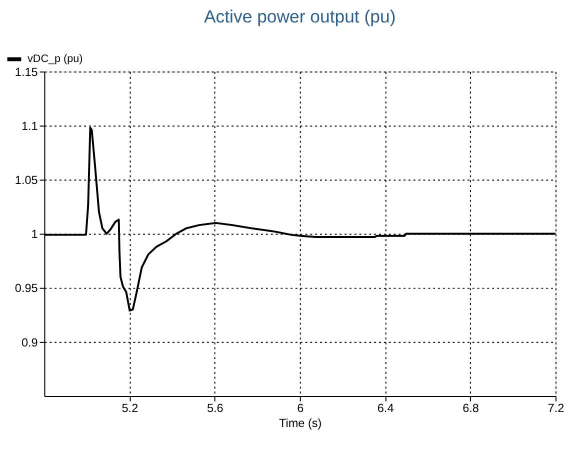  I want to click on y-tick-label: 0.9, so click(29, 343).